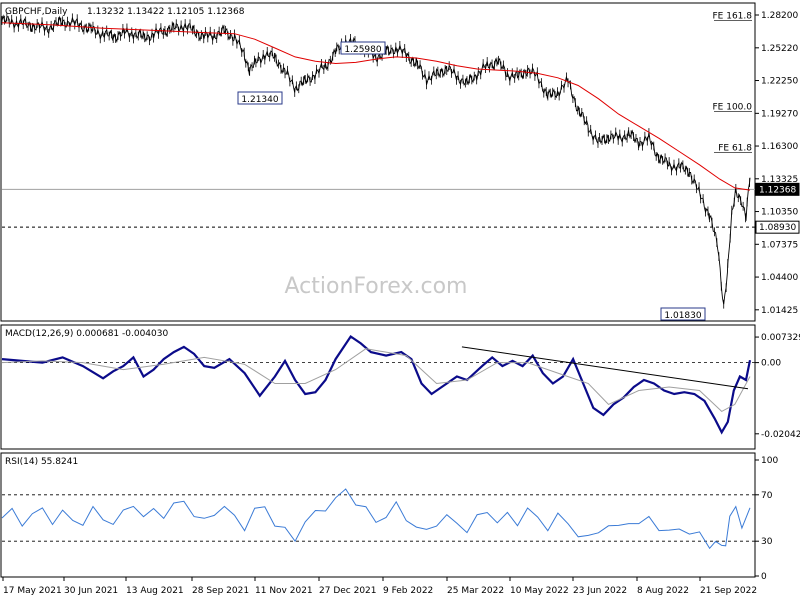 The height and width of the screenshot is (604, 800). Describe the element at coordinates (600, 591) in the screenshot. I see `x-tick-label: 23 Jun 2022` at that location.